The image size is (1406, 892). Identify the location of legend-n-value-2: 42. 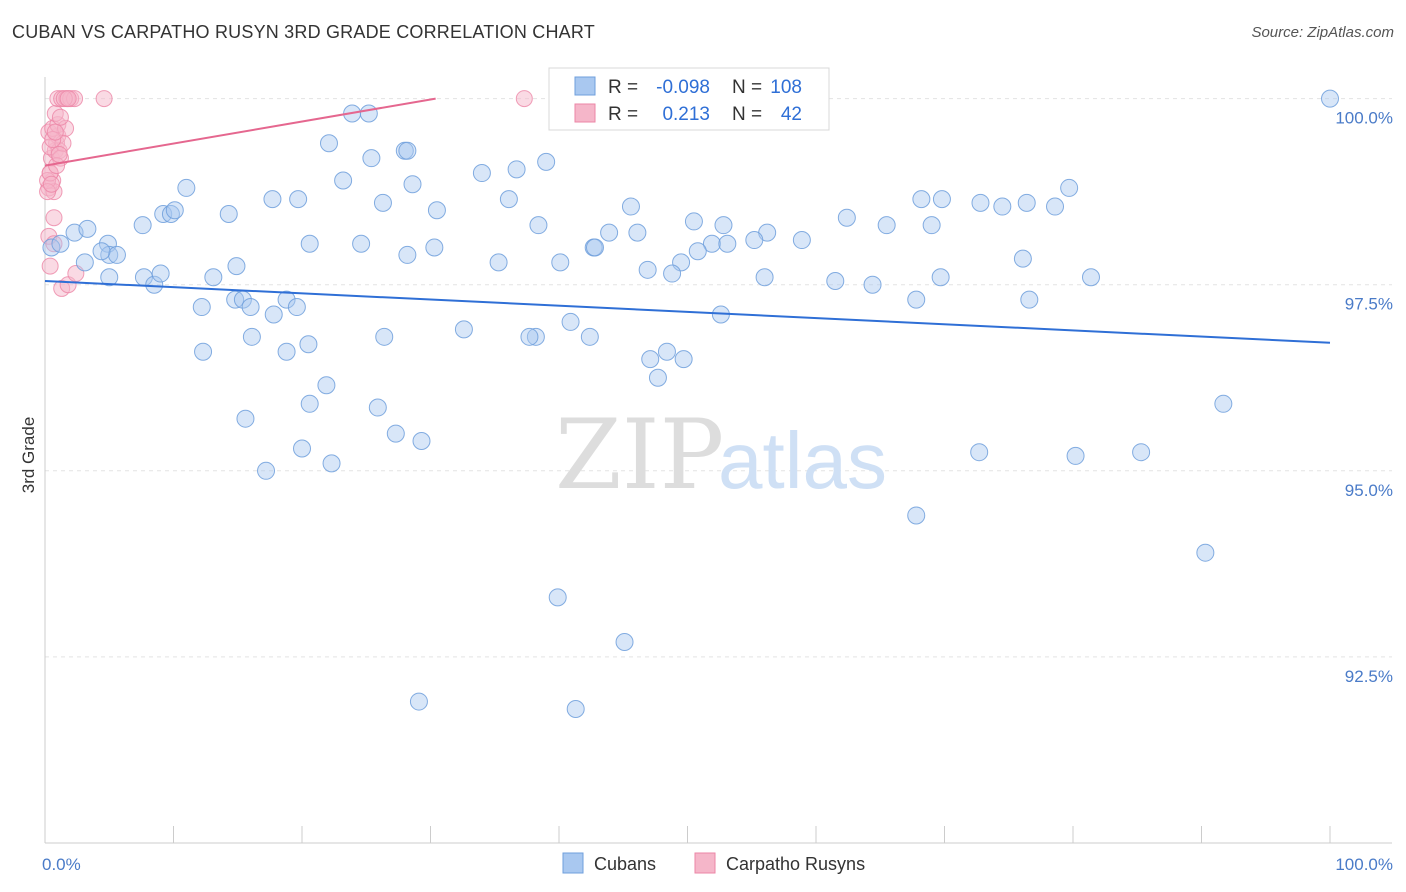
(791, 114).